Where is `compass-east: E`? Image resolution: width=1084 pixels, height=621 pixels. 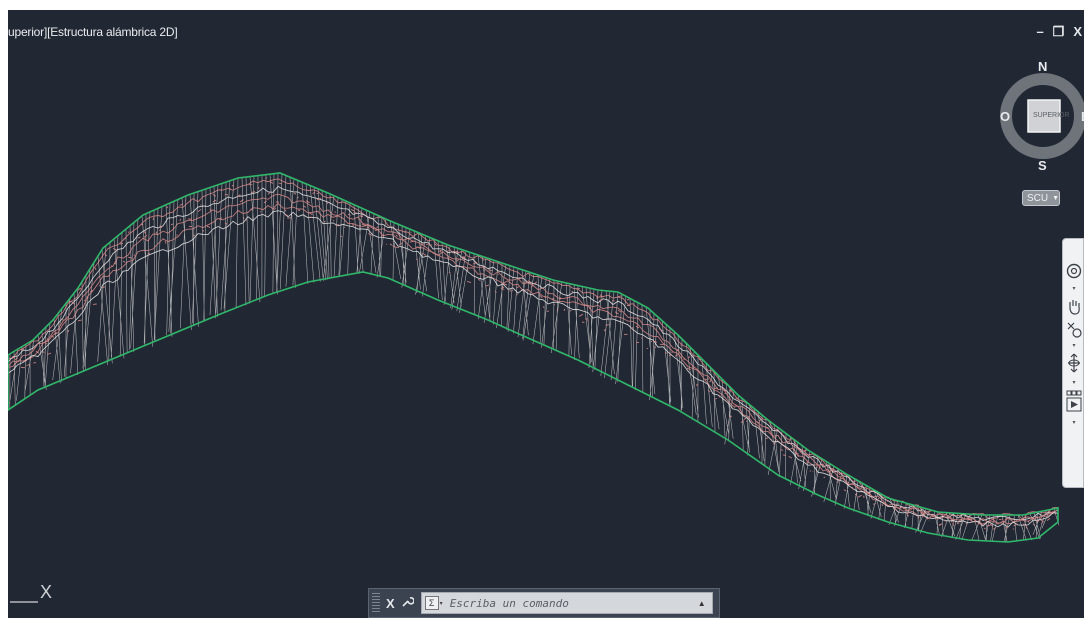
compass-east: E is located at coordinates (1082, 116).